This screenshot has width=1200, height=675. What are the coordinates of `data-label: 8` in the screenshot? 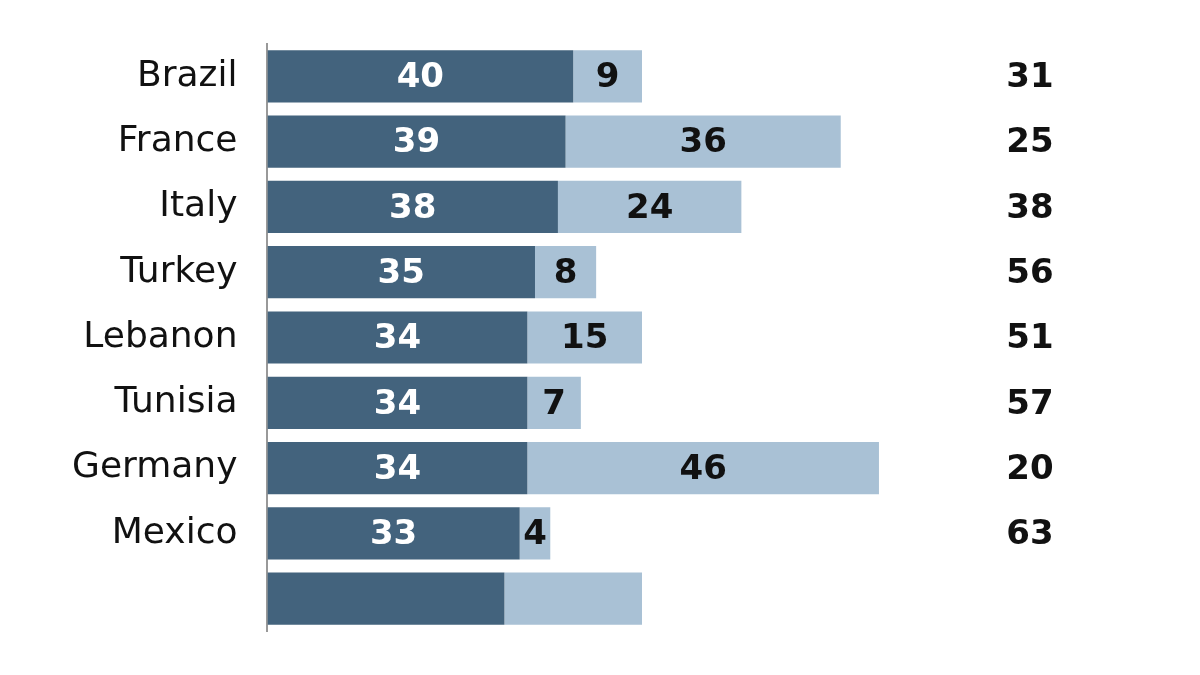 It's located at (565, 271).